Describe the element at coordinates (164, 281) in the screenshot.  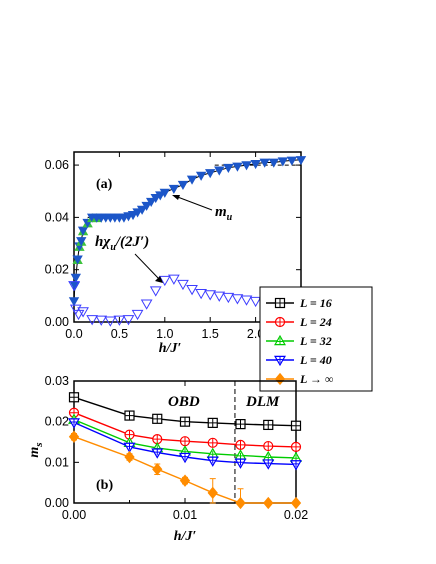
I see `chi-point-12-shape` at that location.